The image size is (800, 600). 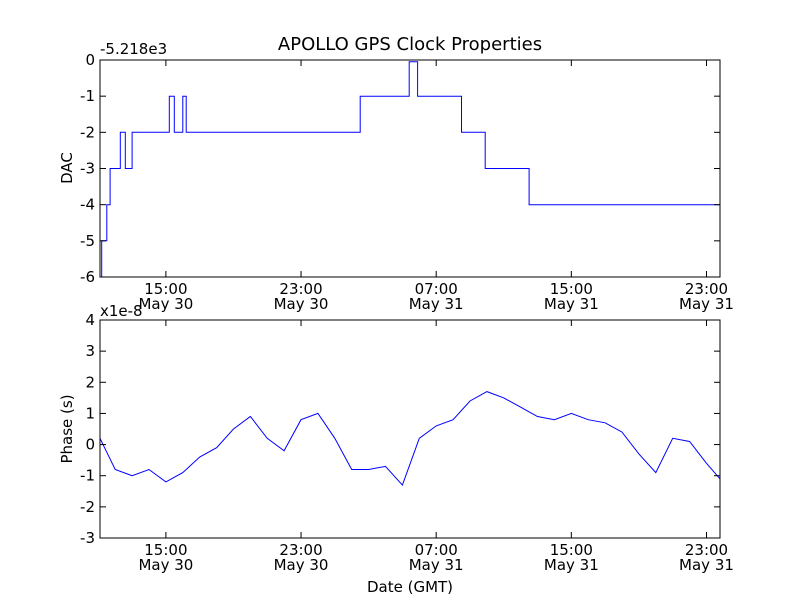 I want to click on dac-offset-text: -5.218e3, so click(x=133, y=49).